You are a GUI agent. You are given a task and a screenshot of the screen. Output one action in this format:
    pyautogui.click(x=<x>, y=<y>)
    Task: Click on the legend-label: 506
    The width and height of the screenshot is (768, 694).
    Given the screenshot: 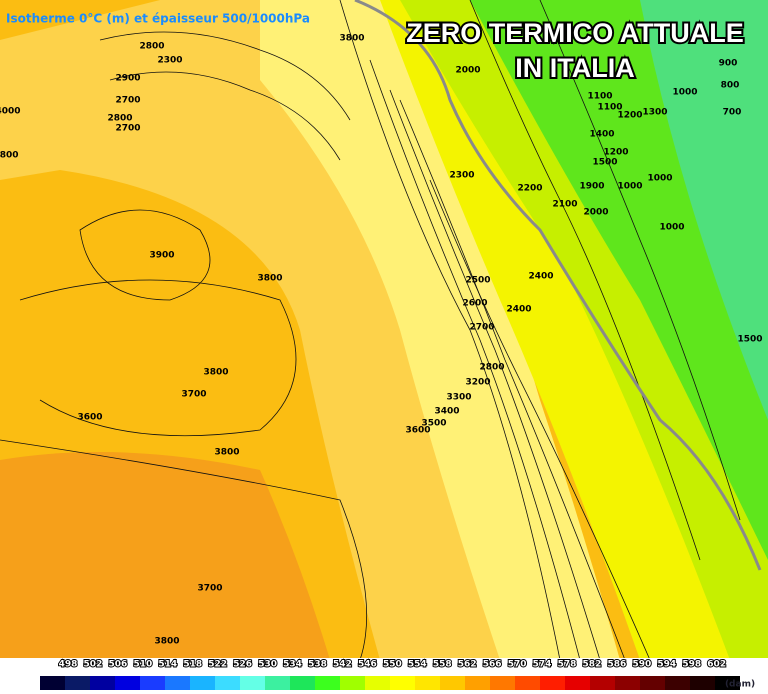 What is the action you would take?
    pyautogui.click(x=118, y=665)
    